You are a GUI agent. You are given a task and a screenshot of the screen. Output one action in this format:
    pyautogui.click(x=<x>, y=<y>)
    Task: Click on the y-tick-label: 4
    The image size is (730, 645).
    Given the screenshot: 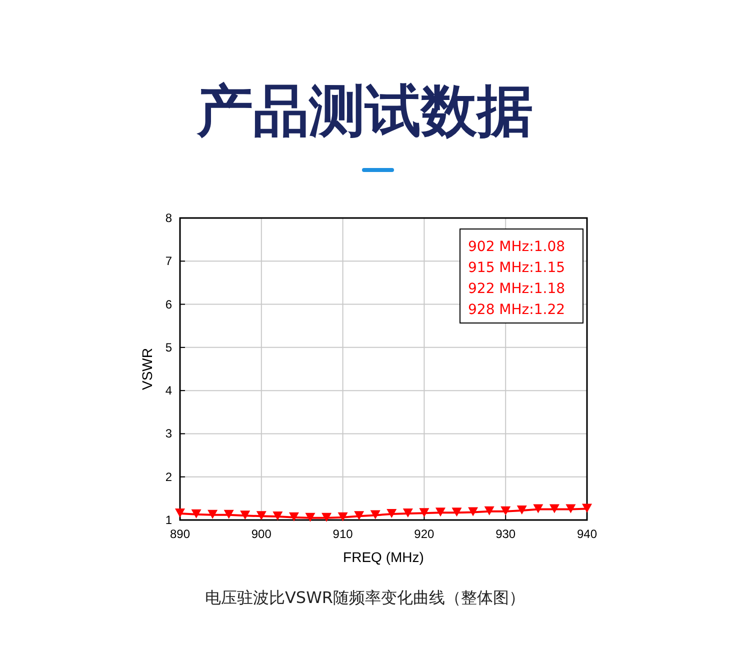 What is the action you would take?
    pyautogui.click(x=168, y=391)
    